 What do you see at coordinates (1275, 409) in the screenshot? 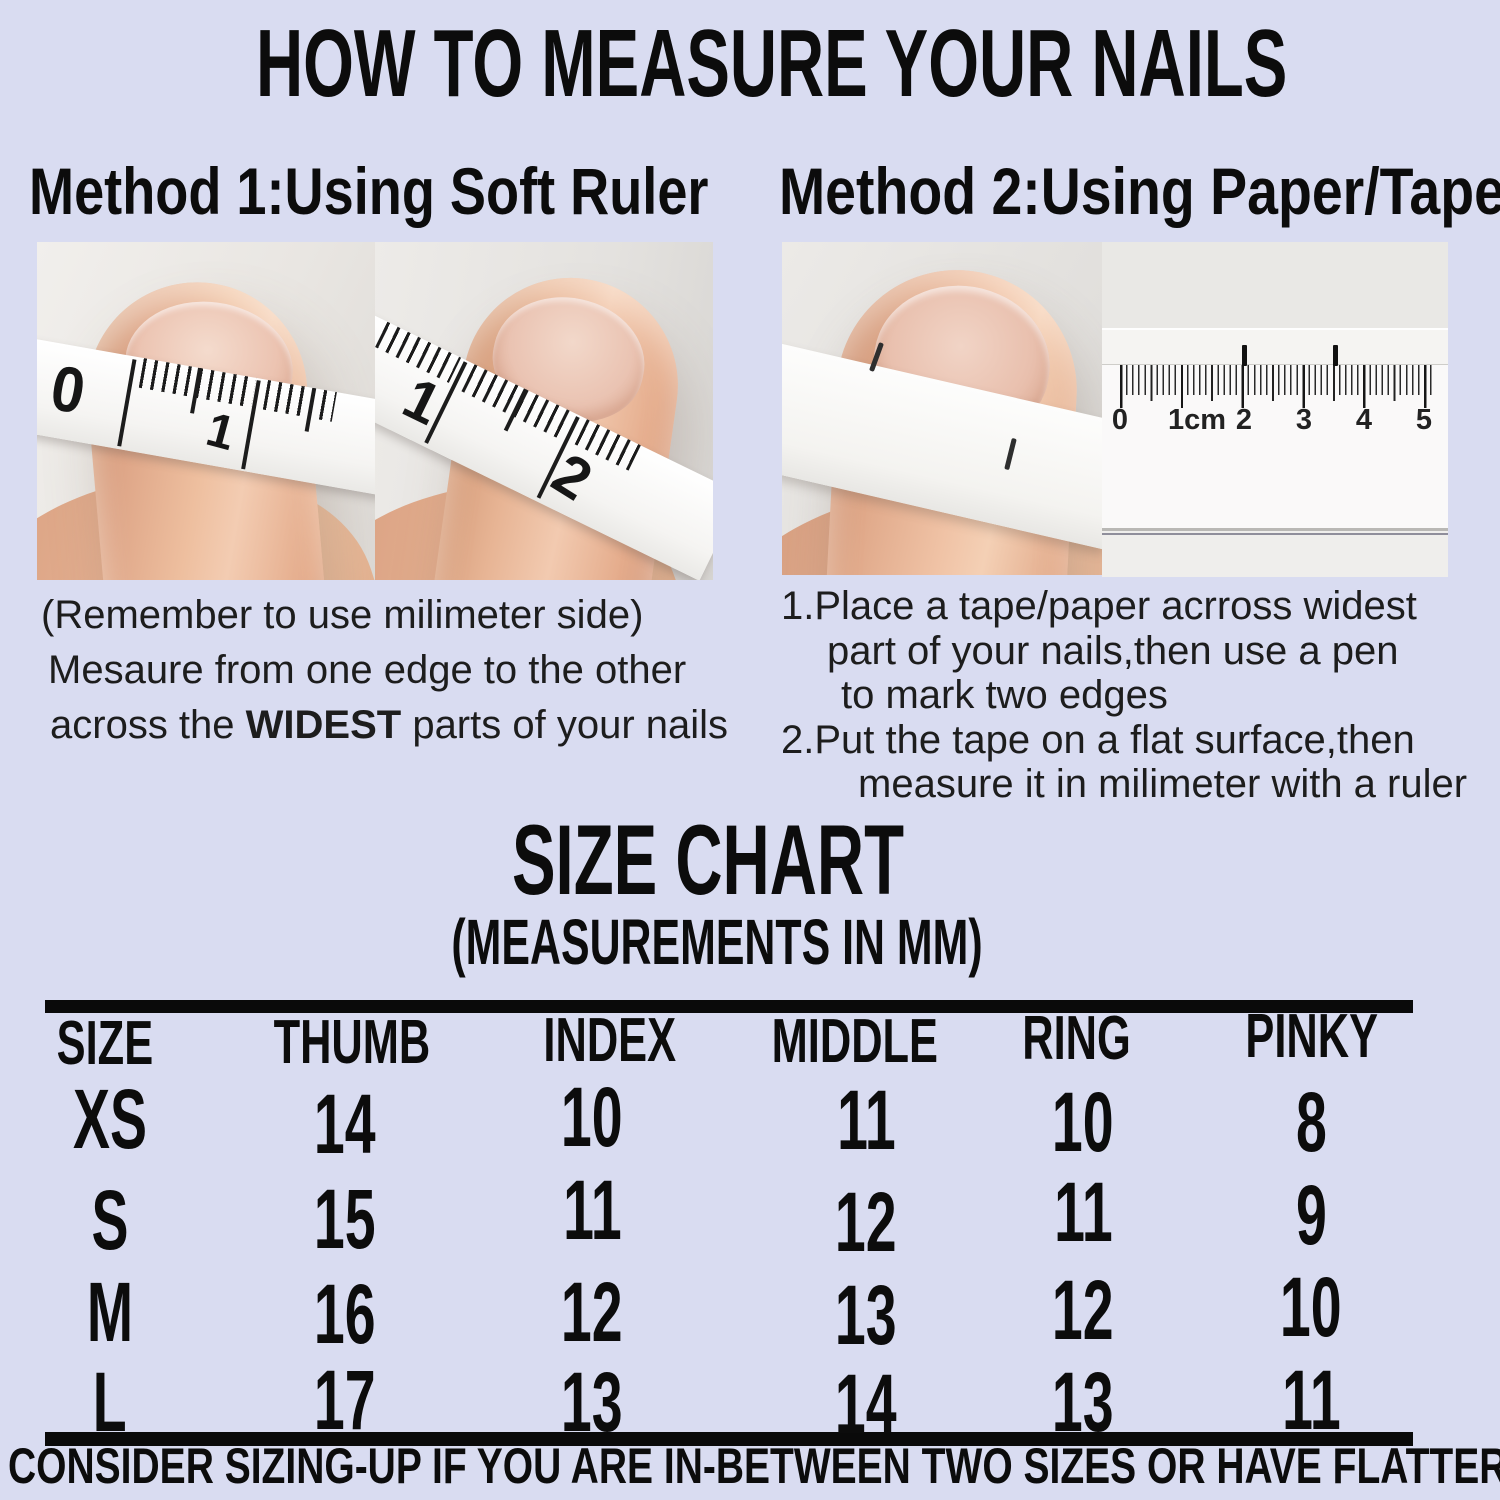
I see `method2-photo-ruler: 0 1cm 2 3 4 5` at bounding box center [1275, 409].